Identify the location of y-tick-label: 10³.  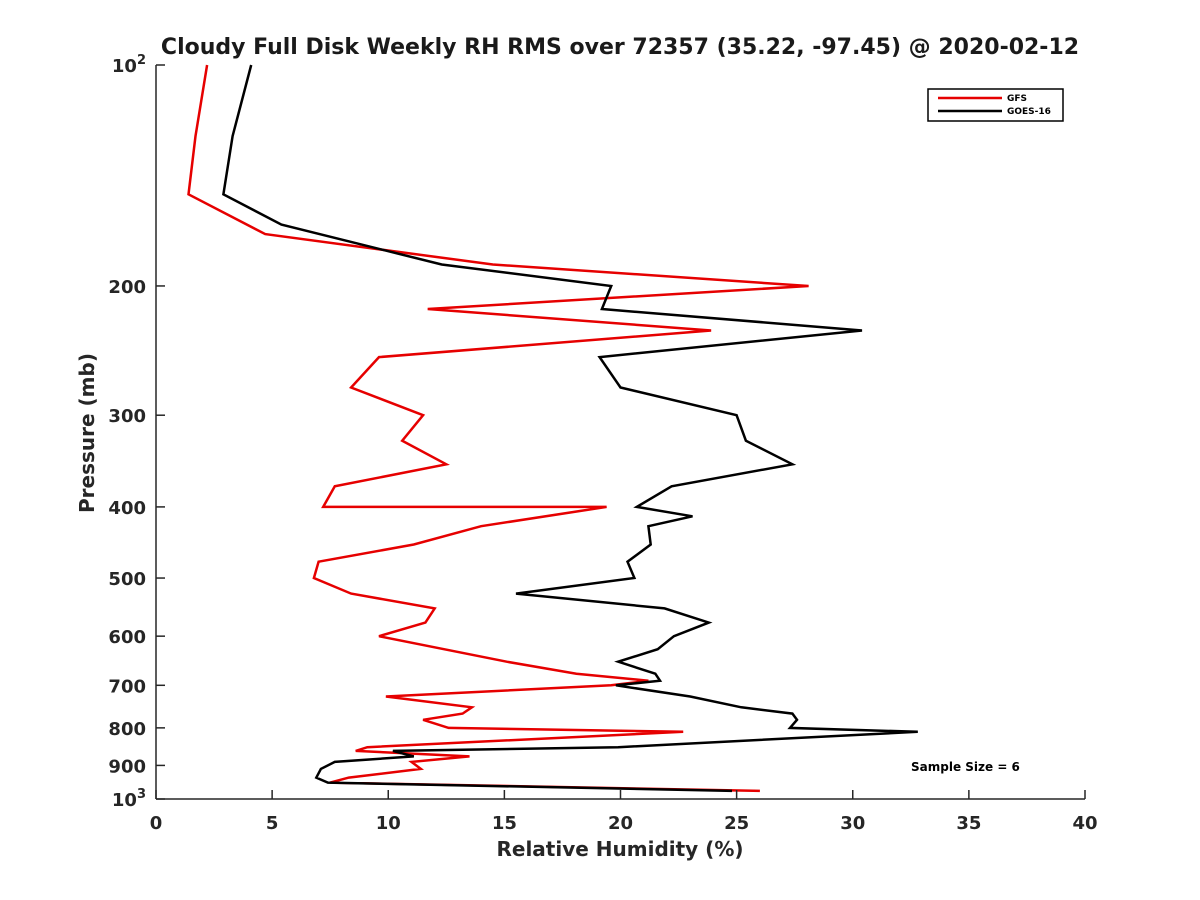
(129, 799).